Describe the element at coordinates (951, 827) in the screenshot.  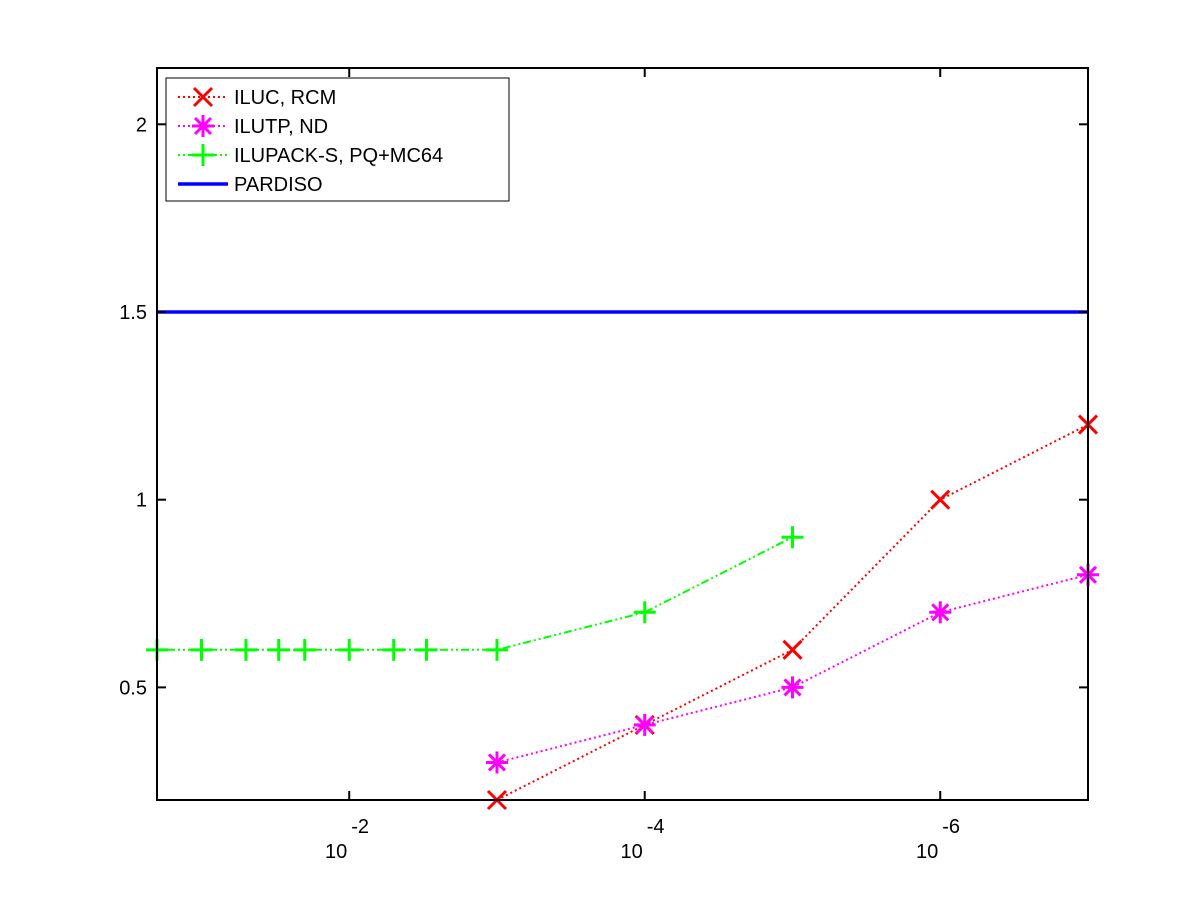
I see `x-tick-label-exponent: -6` at that location.